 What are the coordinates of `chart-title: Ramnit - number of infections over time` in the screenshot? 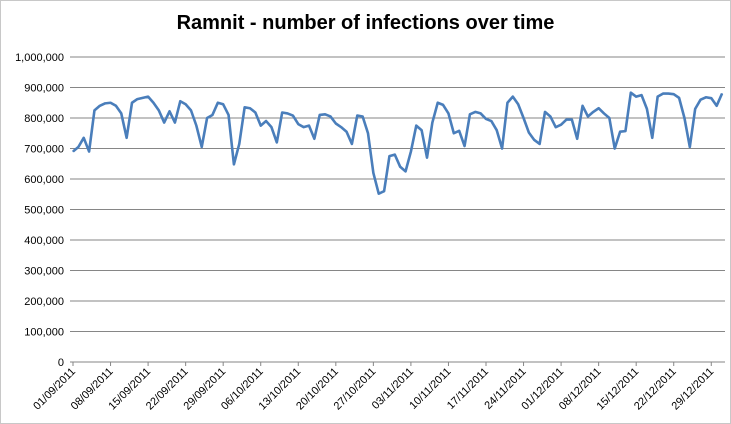 It's located at (365, 23).